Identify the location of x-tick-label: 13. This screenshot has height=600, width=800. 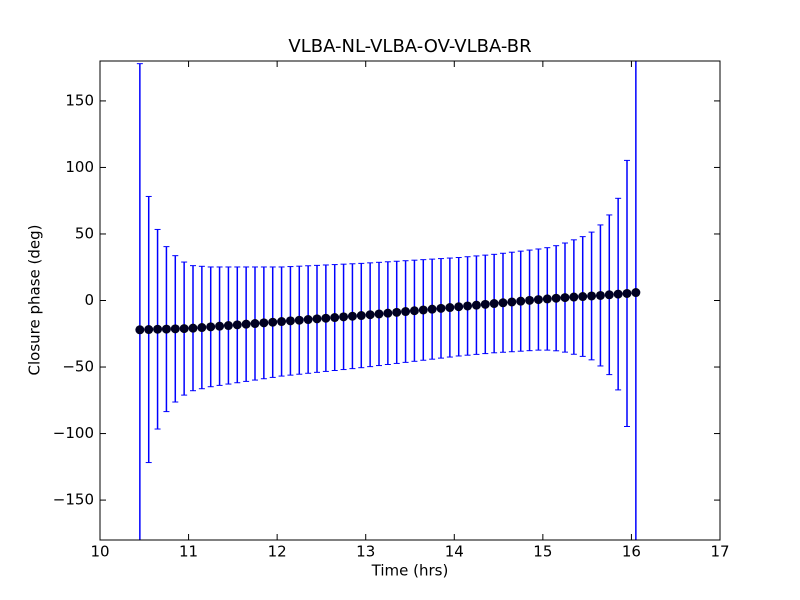
(365, 552).